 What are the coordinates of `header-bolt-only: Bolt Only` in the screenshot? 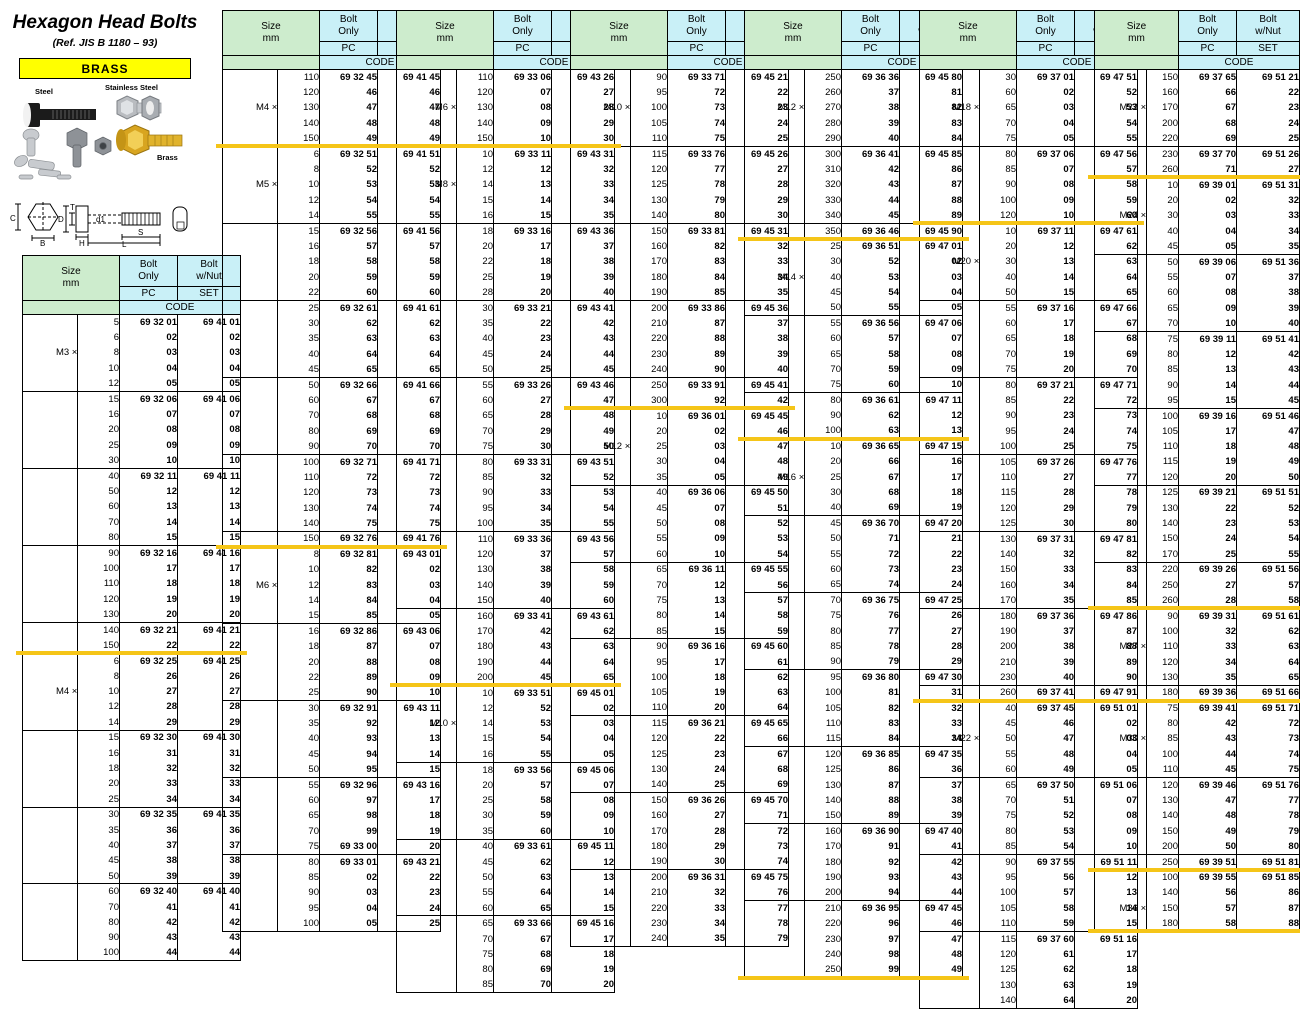 It's located at (348, 26).